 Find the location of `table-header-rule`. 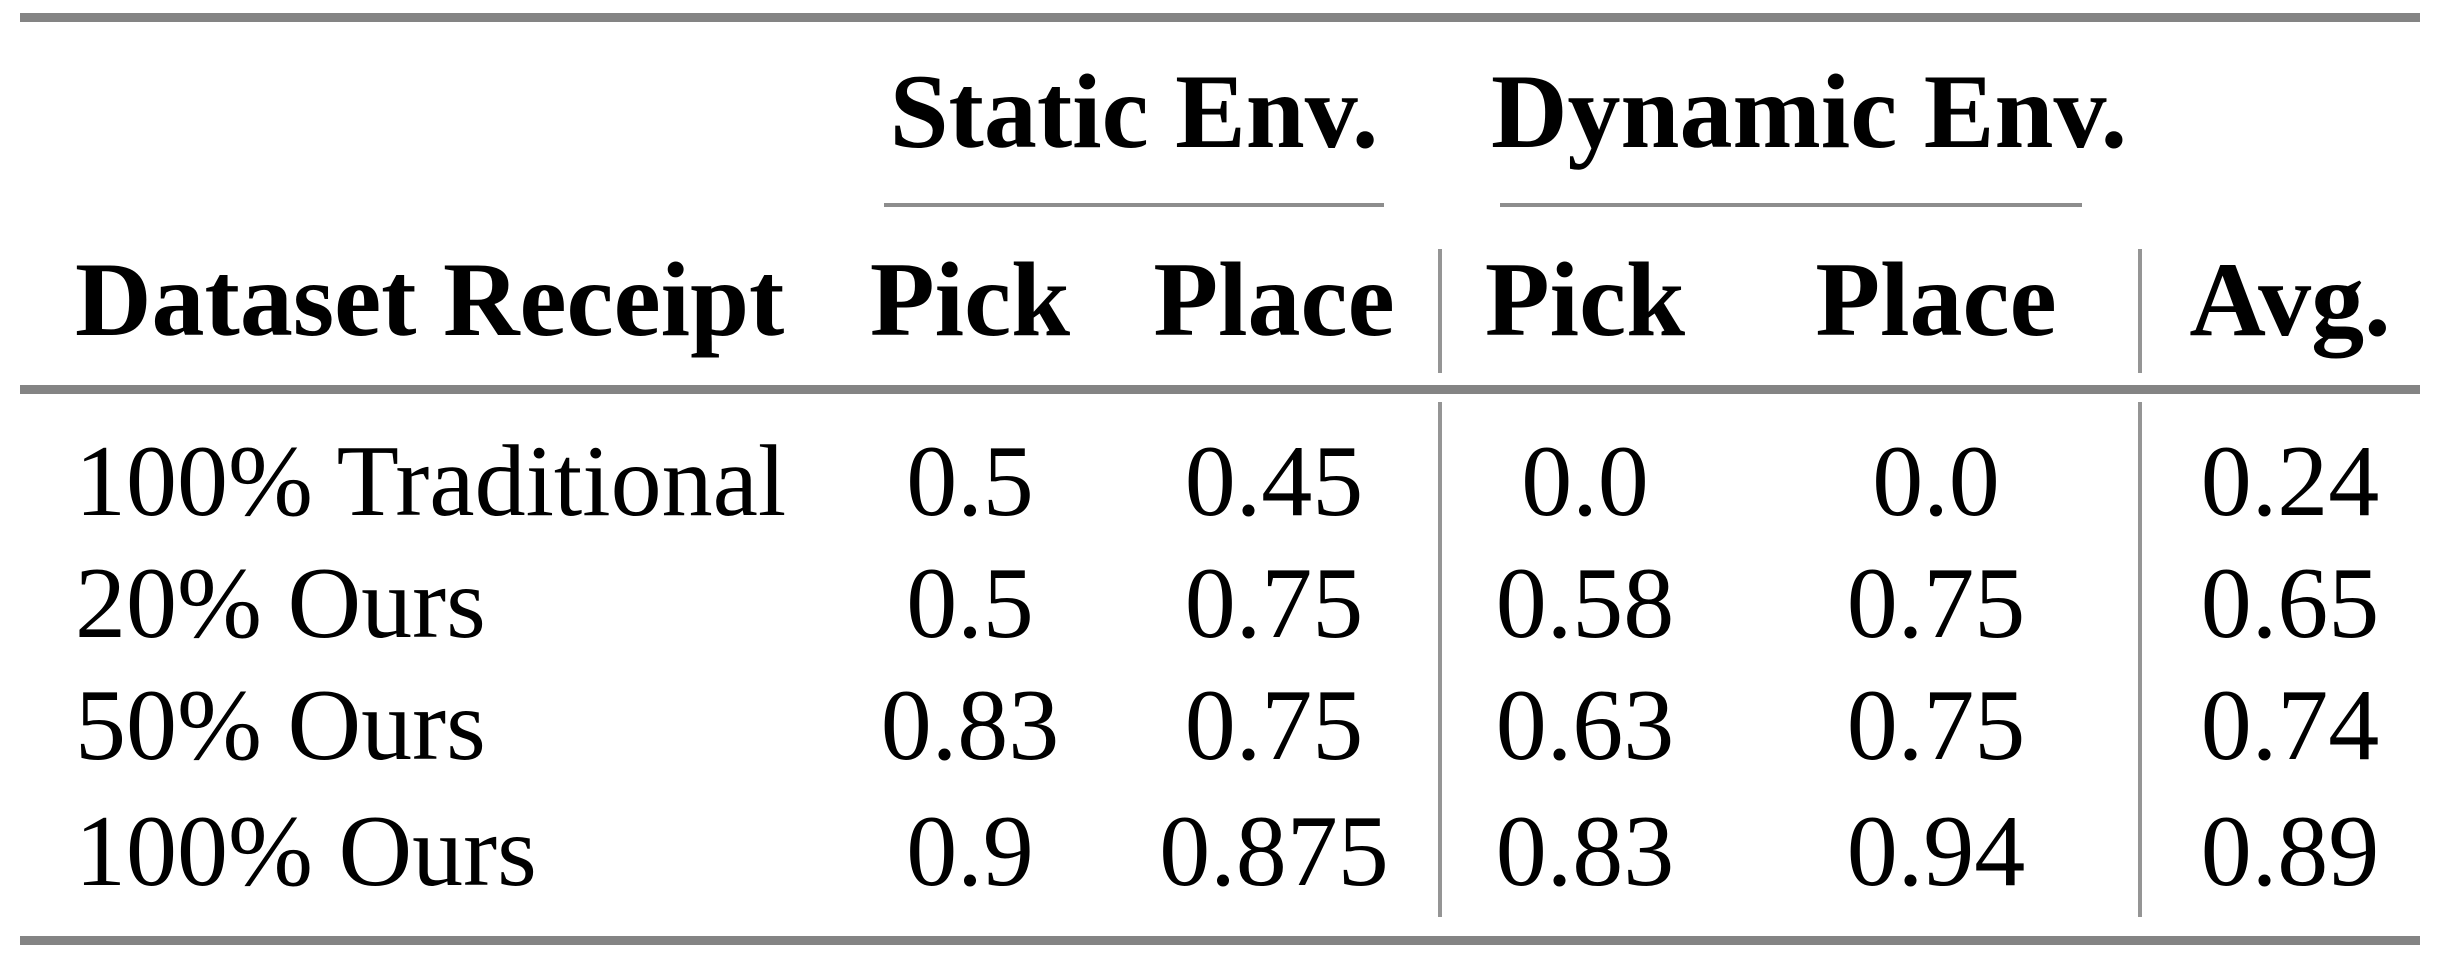

table-header-rule is located at coordinates (1220, 389).